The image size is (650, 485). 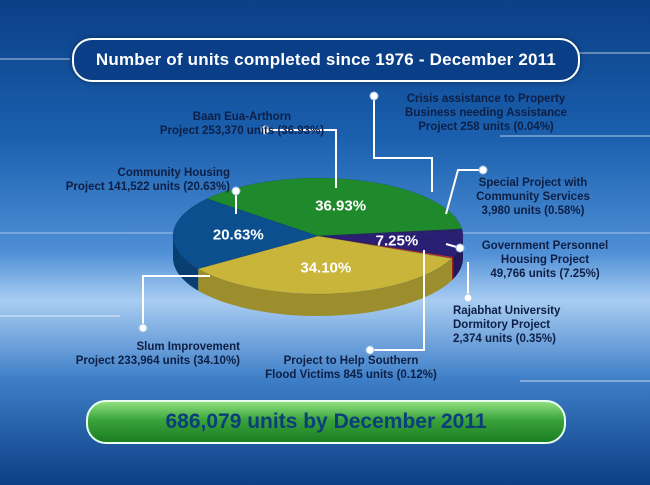 What do you see at coordinates (238, 234) in the screenshot?
I see `slice-percent-label: 20.63%` at bounding box center [238, 234].